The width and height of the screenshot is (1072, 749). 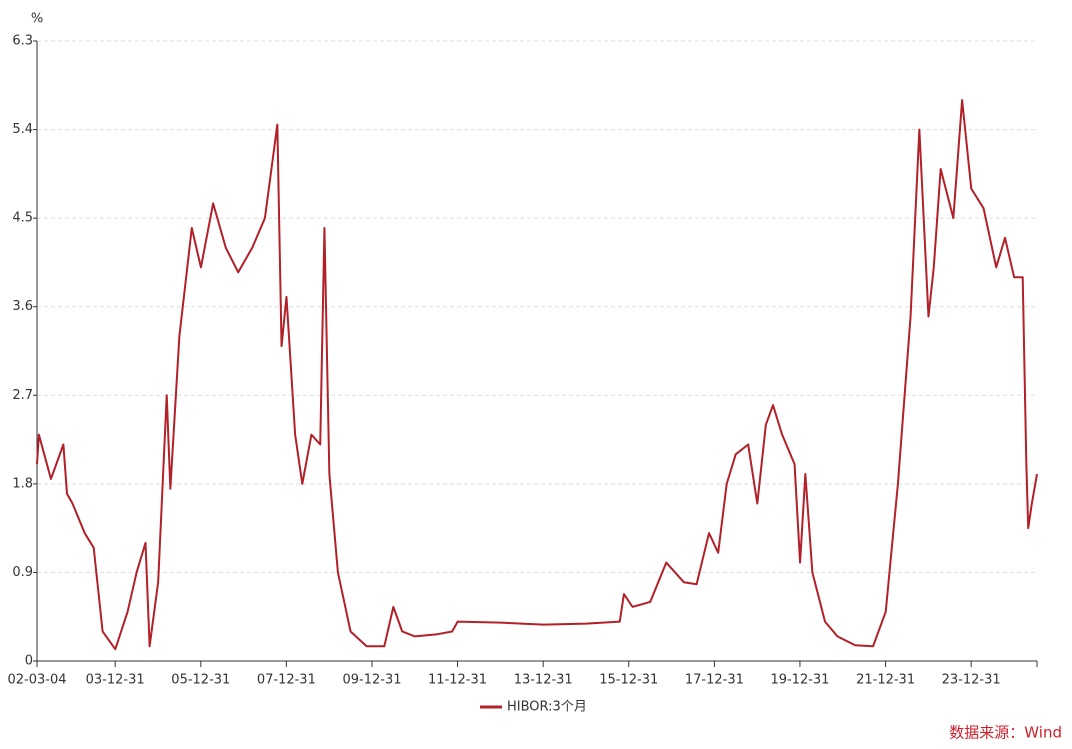 I want to click on x-tick-label: 17-12-31, so click(x=714, y=680).